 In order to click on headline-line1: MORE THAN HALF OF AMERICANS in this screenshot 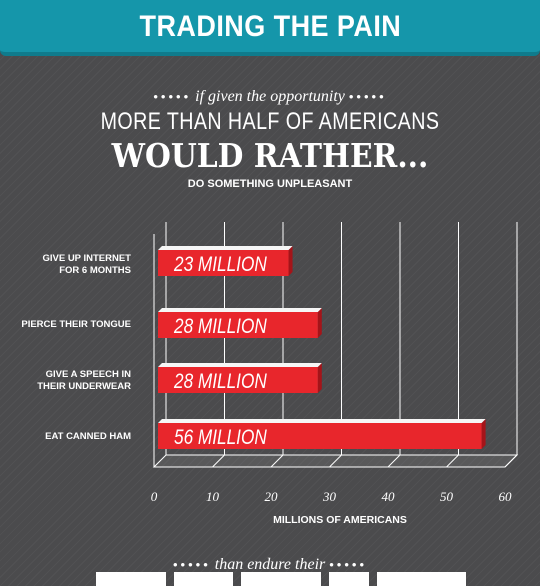, I will do `click(270, 121)`.